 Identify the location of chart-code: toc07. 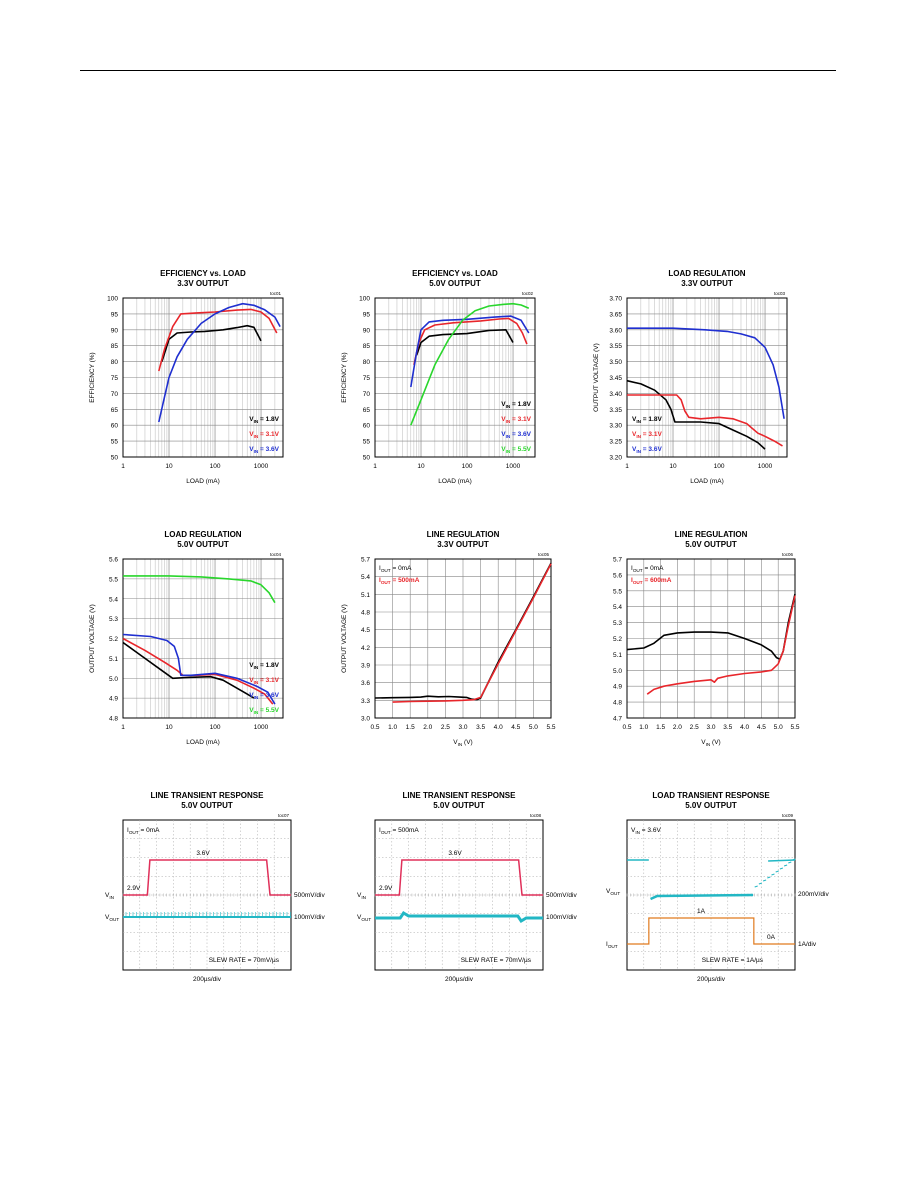
(284, 815).